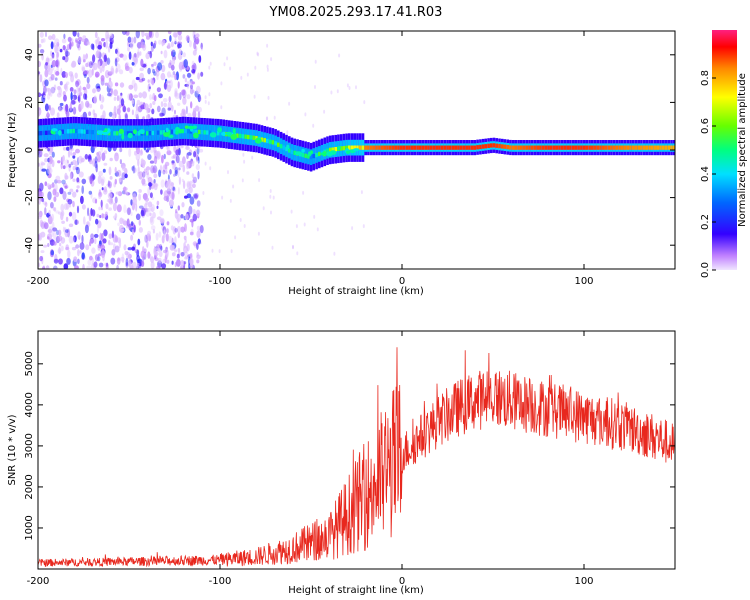  Describe the element at coordinates (220, 281) in the screenshot. I see `x-tick-label: -100` at that location.